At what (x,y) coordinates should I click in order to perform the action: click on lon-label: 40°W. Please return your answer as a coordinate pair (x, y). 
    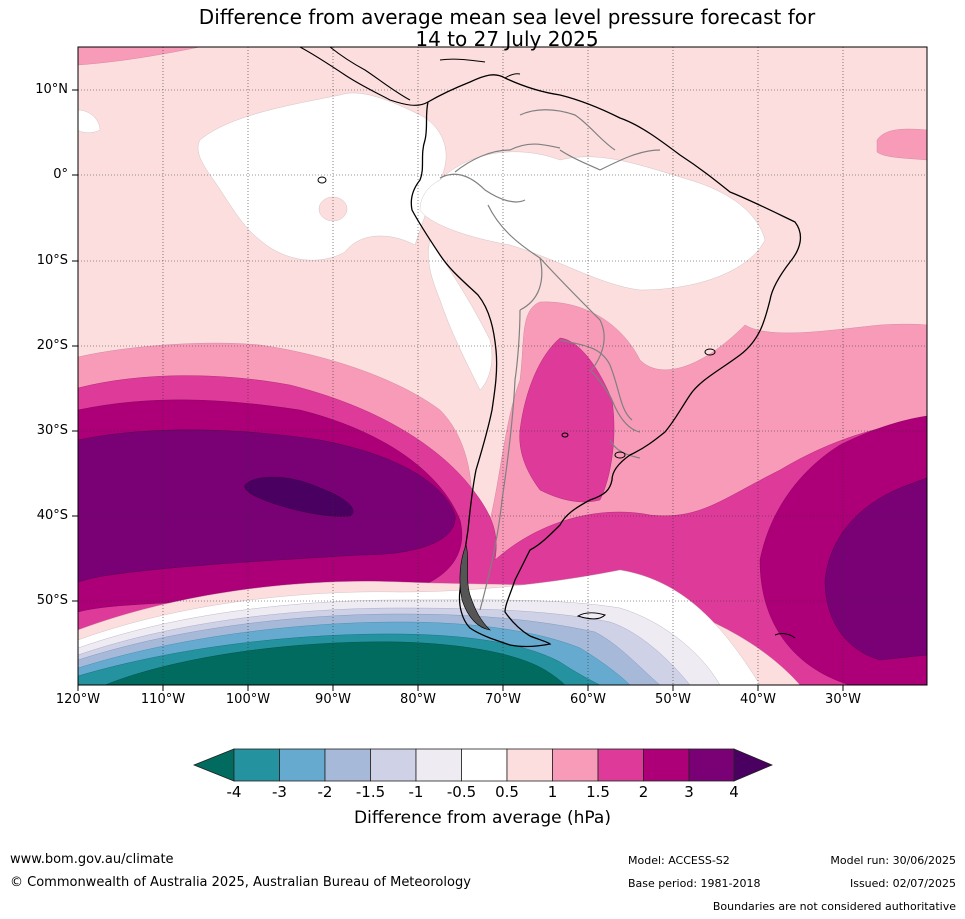
    Looking at the image, I should click on (758, 699).